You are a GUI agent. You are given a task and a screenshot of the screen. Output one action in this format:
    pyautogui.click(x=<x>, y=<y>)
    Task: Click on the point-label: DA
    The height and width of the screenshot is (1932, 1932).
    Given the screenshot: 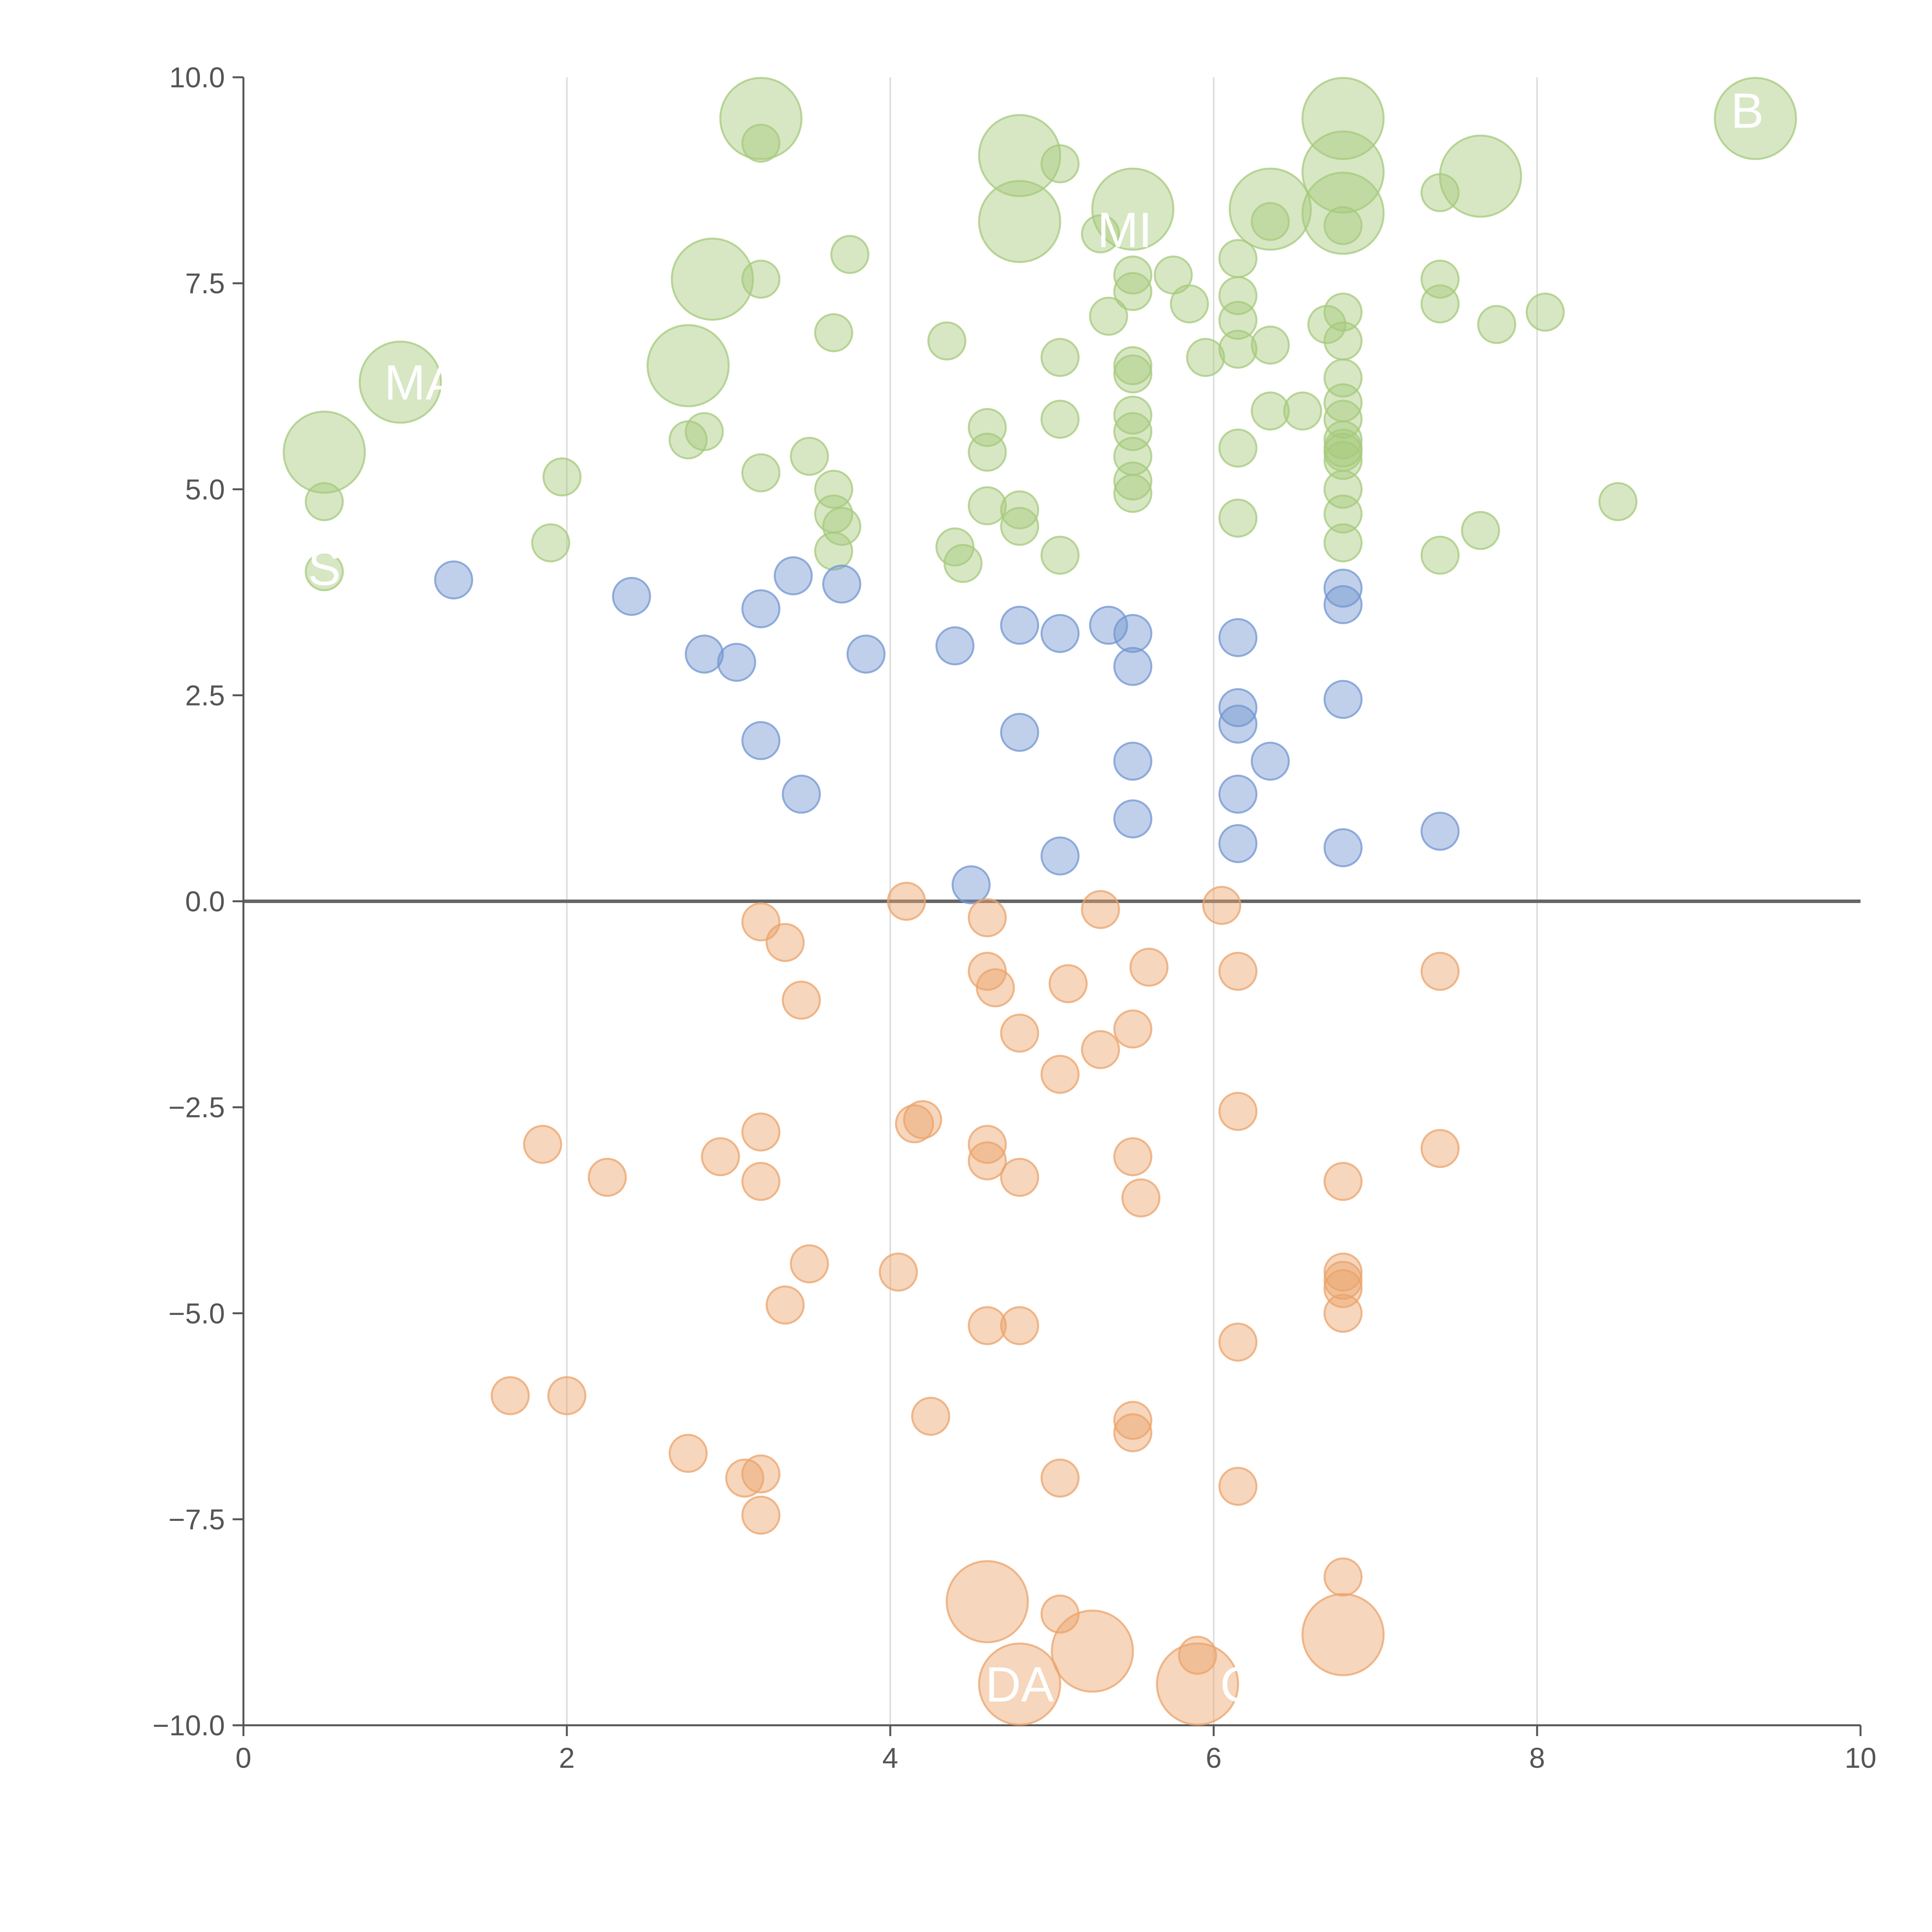 What is the action you would take?
    pyautogui.click(x=1020, y=1685)
    